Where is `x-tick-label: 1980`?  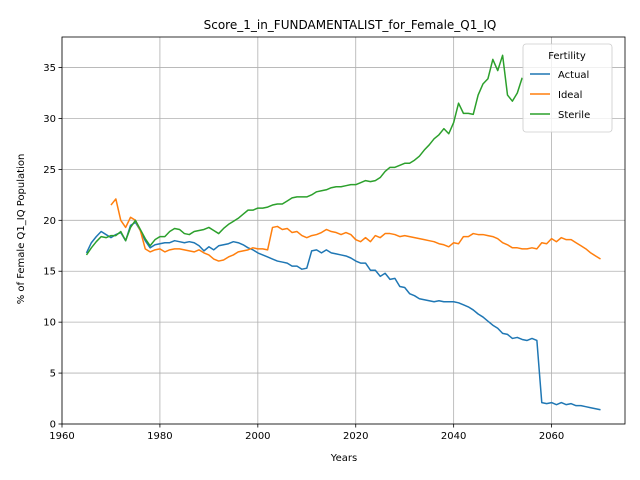
x-tick-label: 1980 is located at coordinates (159, 436).